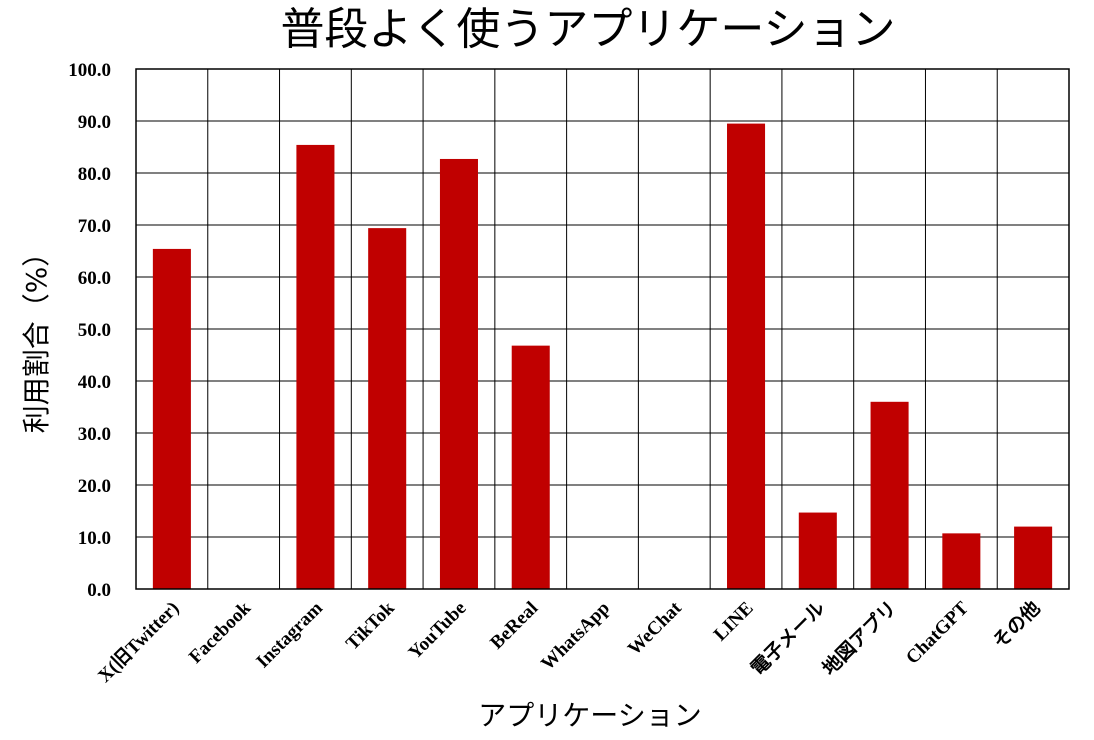 The width and height of the screenshot is (1094, 740). Describe the element at coordinates (438, 631) in the screenshot. I see `x-tick-label: YouTube` at that location.